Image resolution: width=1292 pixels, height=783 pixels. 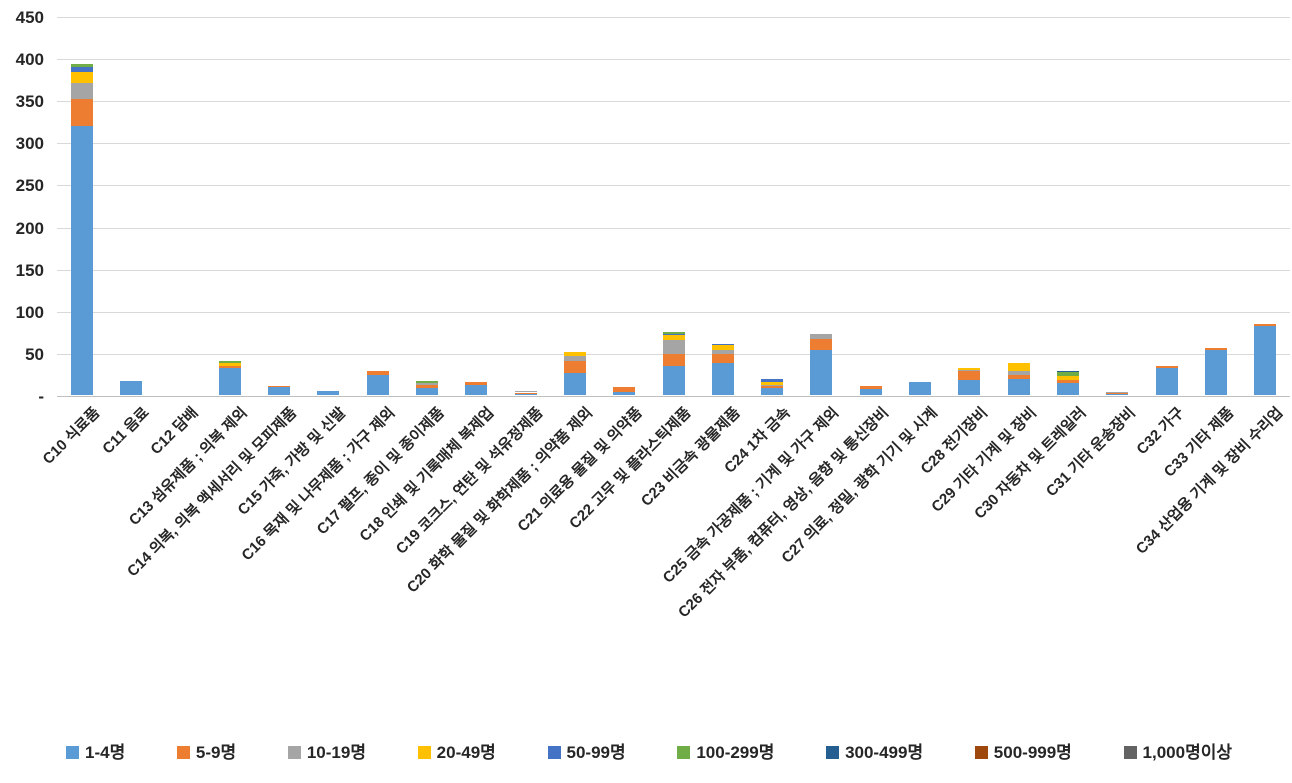 I want to click on bar-C28, so click(x=969, y=381).